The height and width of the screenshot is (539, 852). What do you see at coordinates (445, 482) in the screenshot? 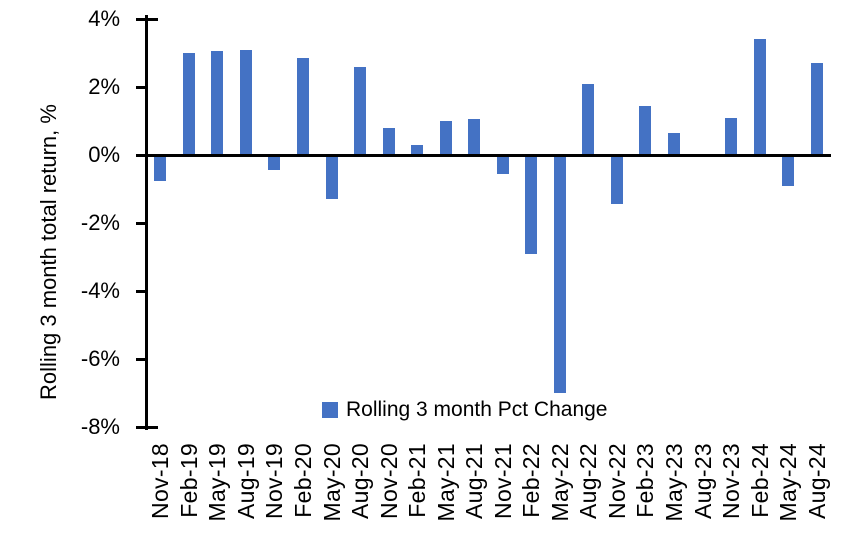
I see `x-category-label: May-21` at bounding box center [445, 482].